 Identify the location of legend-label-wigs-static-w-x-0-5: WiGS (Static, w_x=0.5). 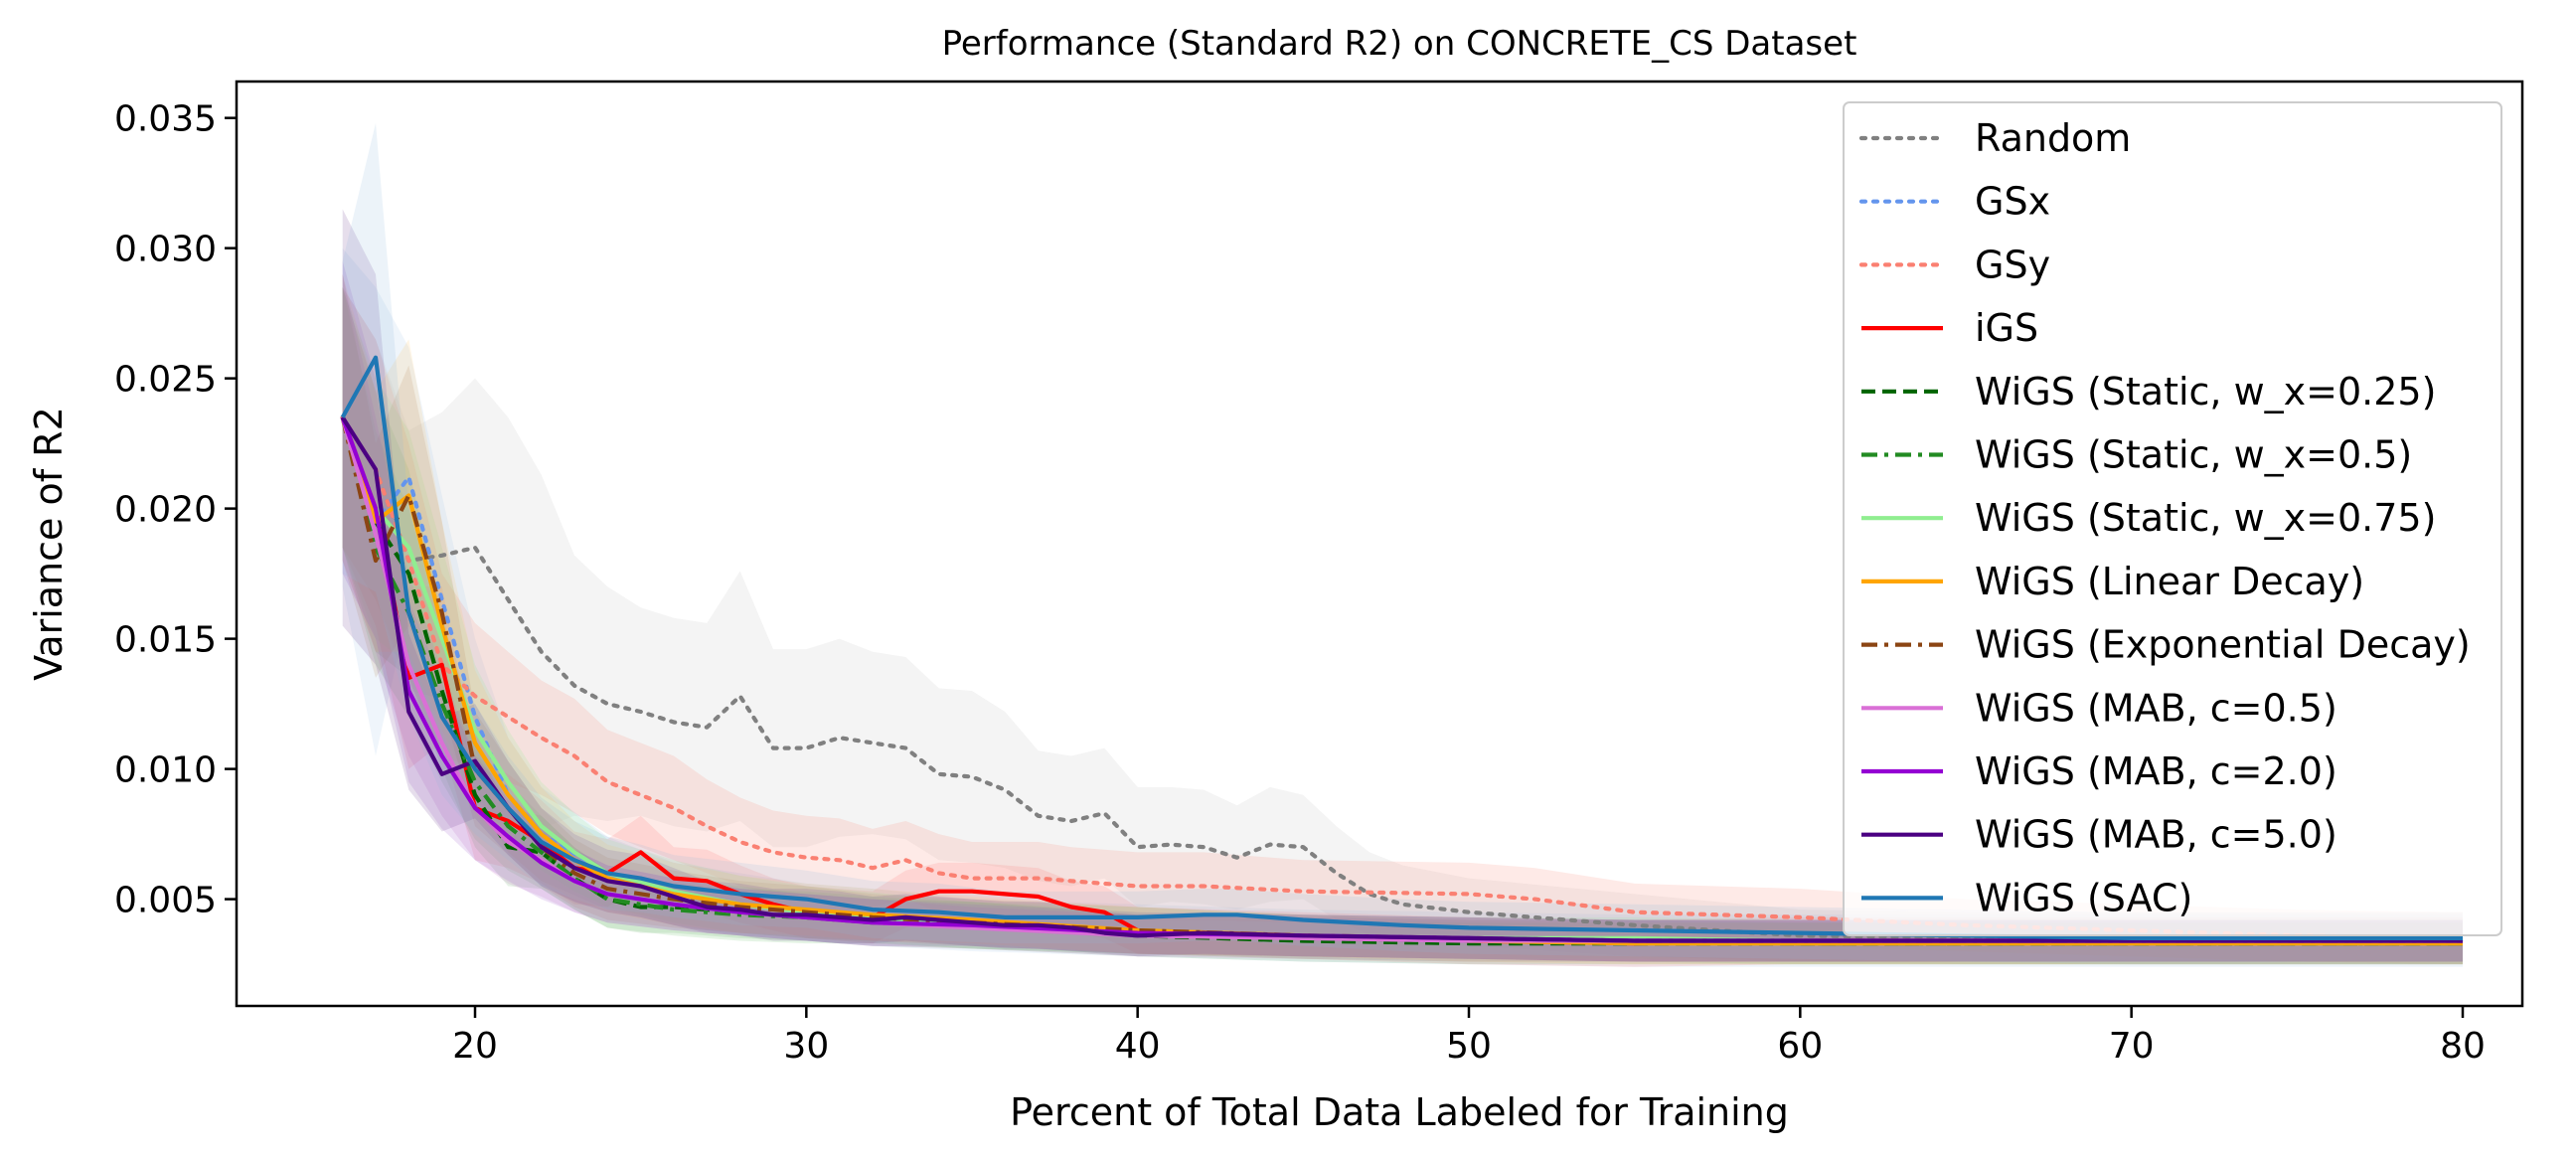
(2193, 455).